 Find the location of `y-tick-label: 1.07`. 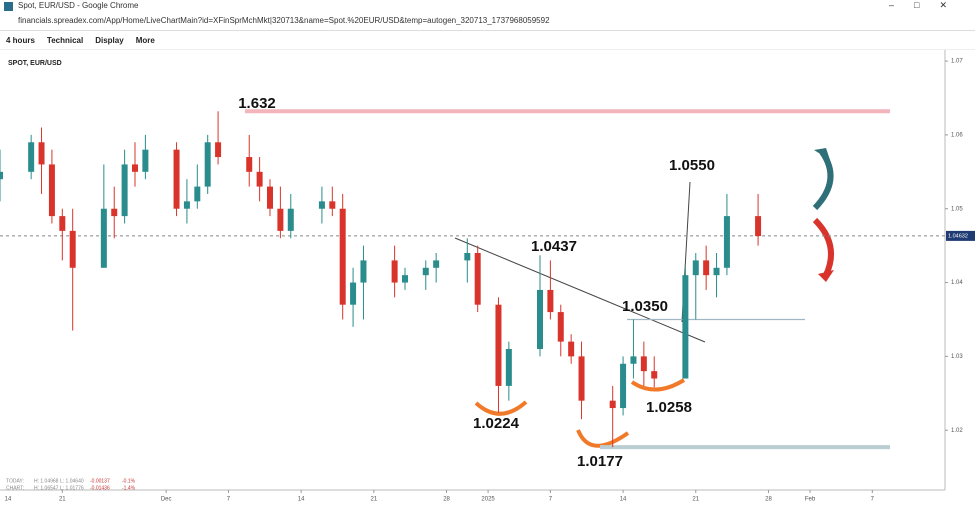

y-tick-label: 1.07 is located at coordinates (957, 62).